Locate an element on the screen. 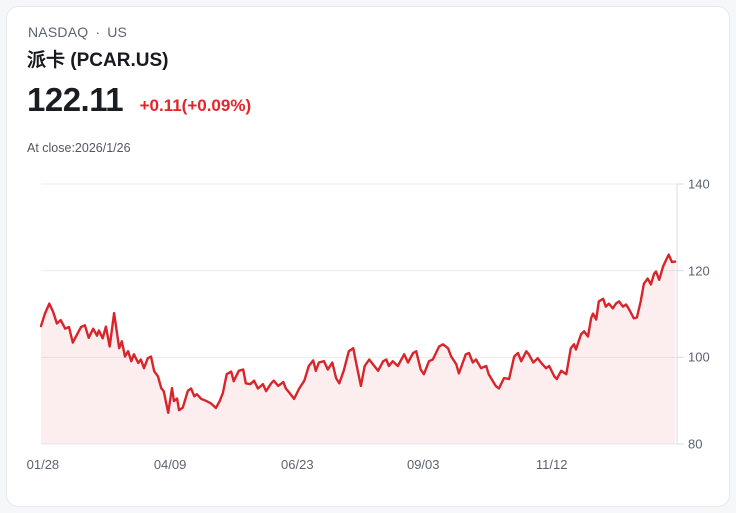 This screenshot has height=513, width=736. y-axis-label: 140 is located at coordinates (699, 184).